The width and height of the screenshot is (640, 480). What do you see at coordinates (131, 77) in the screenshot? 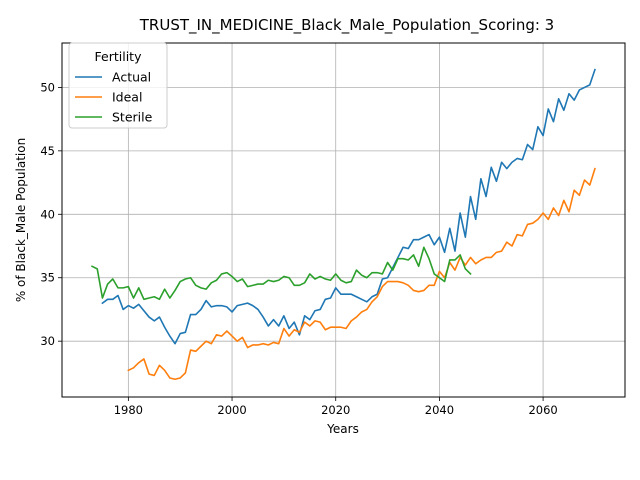
I see `legend-label-actual: Actual` at bounding box center [131, 77].